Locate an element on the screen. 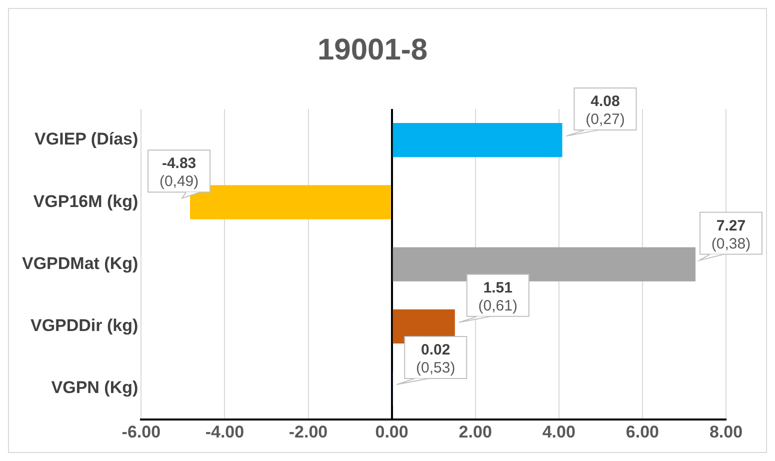 Image resolution: width=775 pixels, height=461 pixels. data-label: 4.08 (0,27) is located at coordinates (605, 110).